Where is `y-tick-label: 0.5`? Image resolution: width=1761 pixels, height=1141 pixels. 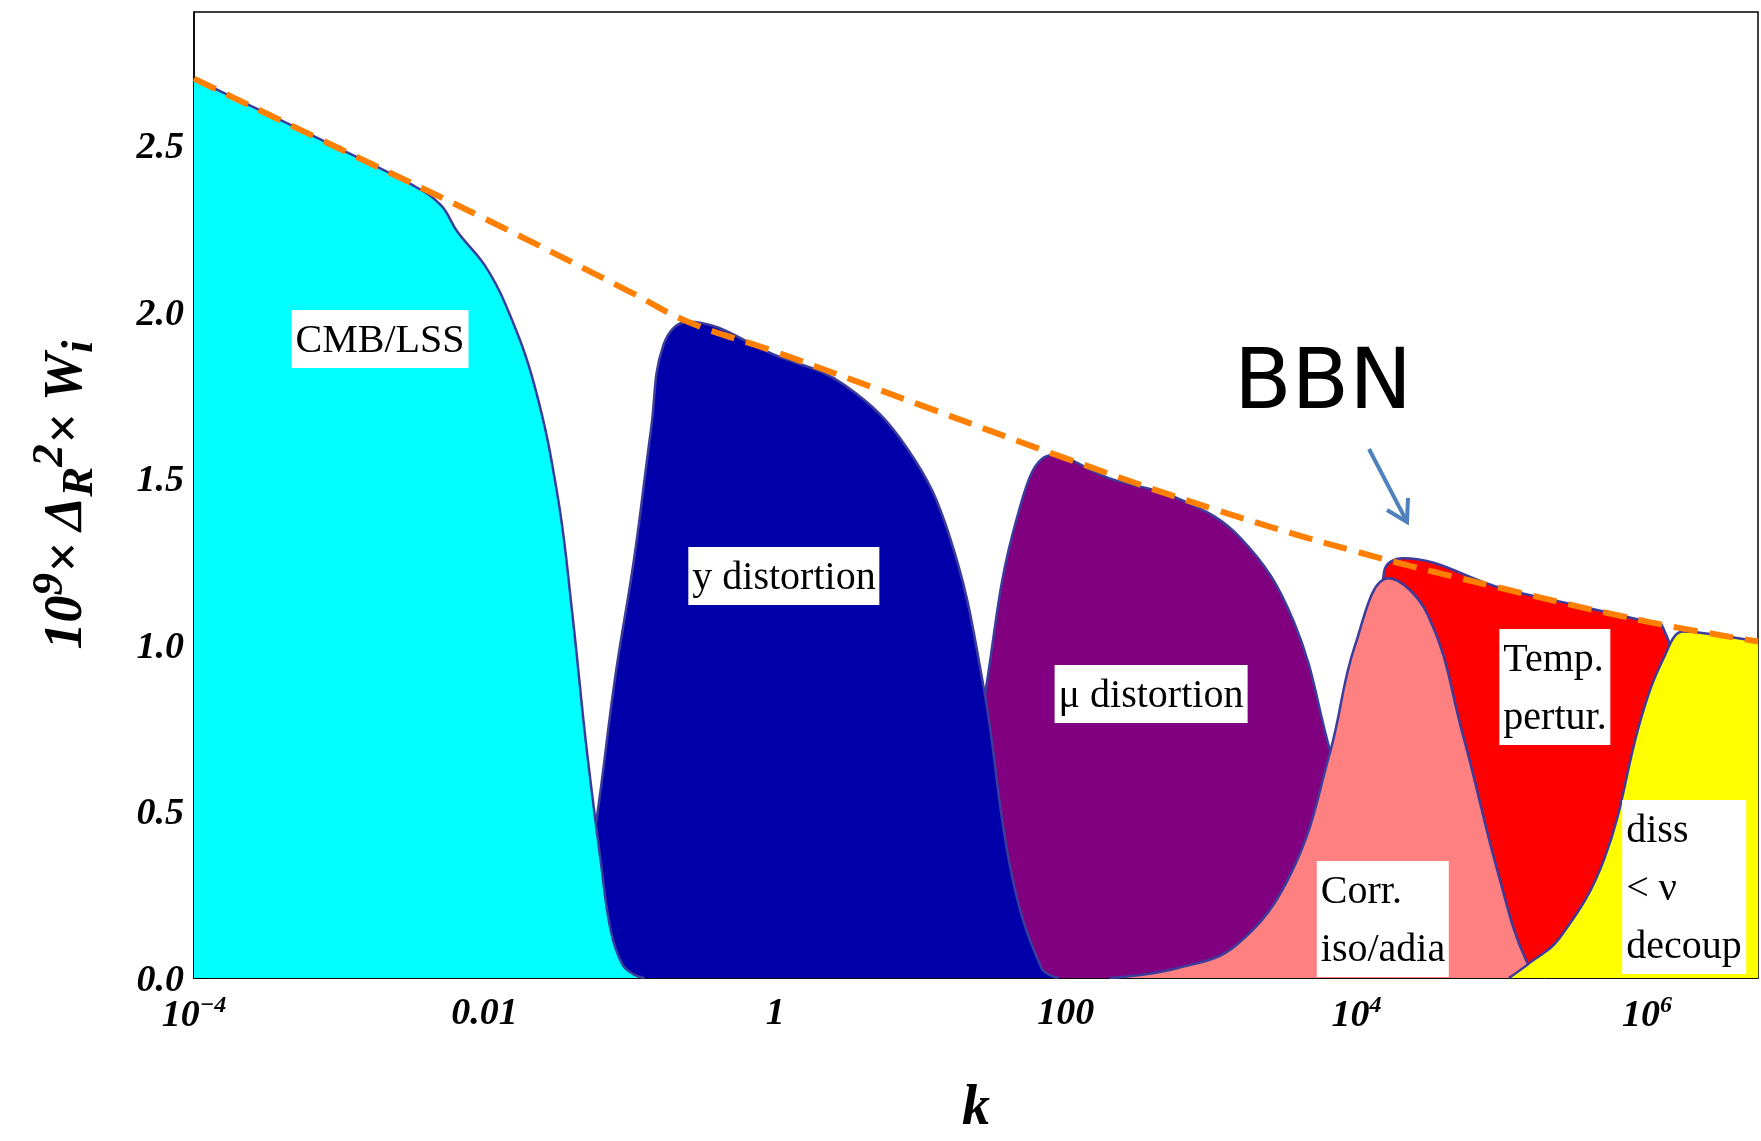 y-tick-label: 0.5 is located at coordinates (160, 811).